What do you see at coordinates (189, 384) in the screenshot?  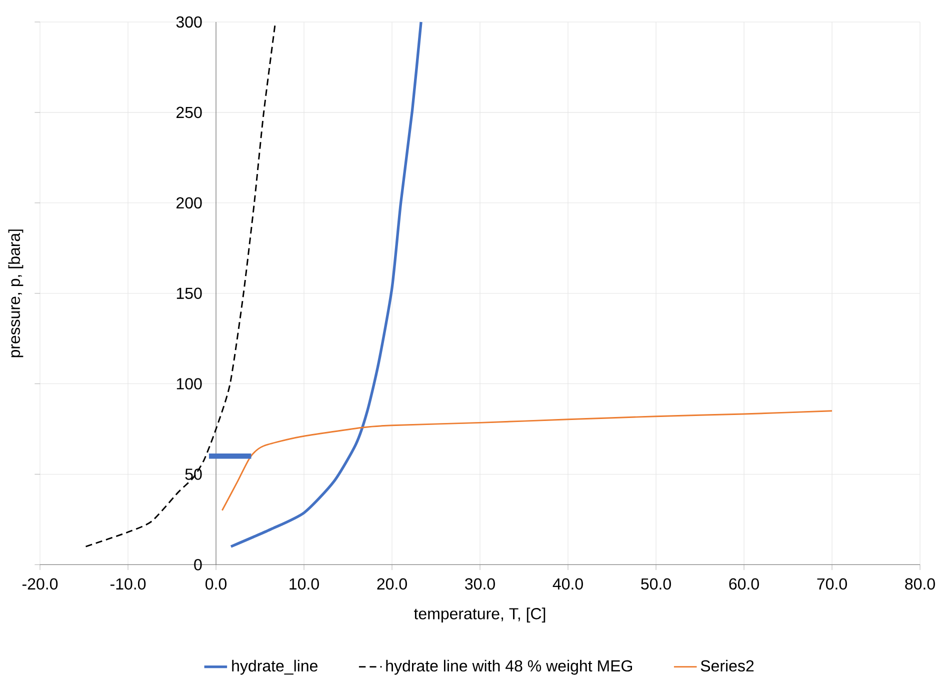 I see `y-tick-label: 100` at bounding box center [189, 384].